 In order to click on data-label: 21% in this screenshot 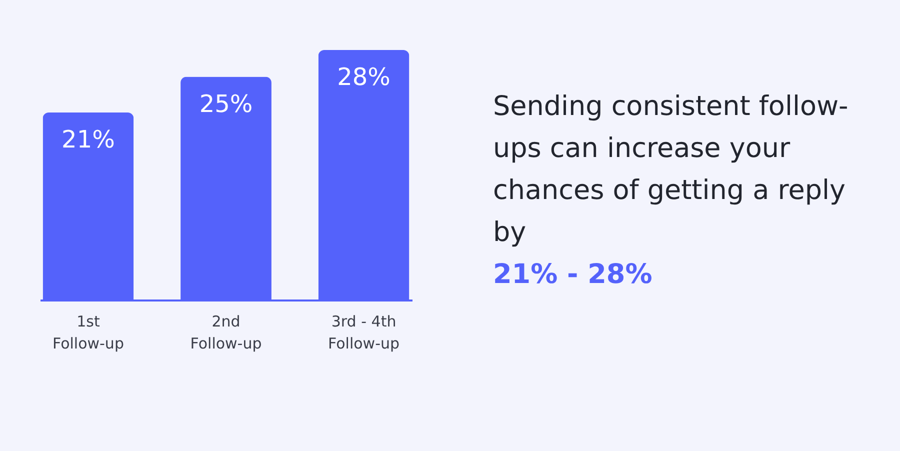, I will do `click(88, 140)`.